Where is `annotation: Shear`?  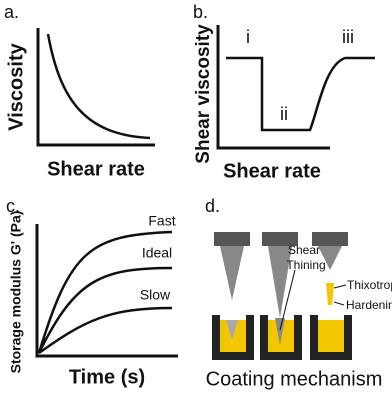 annotation: Shear is located at coordinates (304, 250).